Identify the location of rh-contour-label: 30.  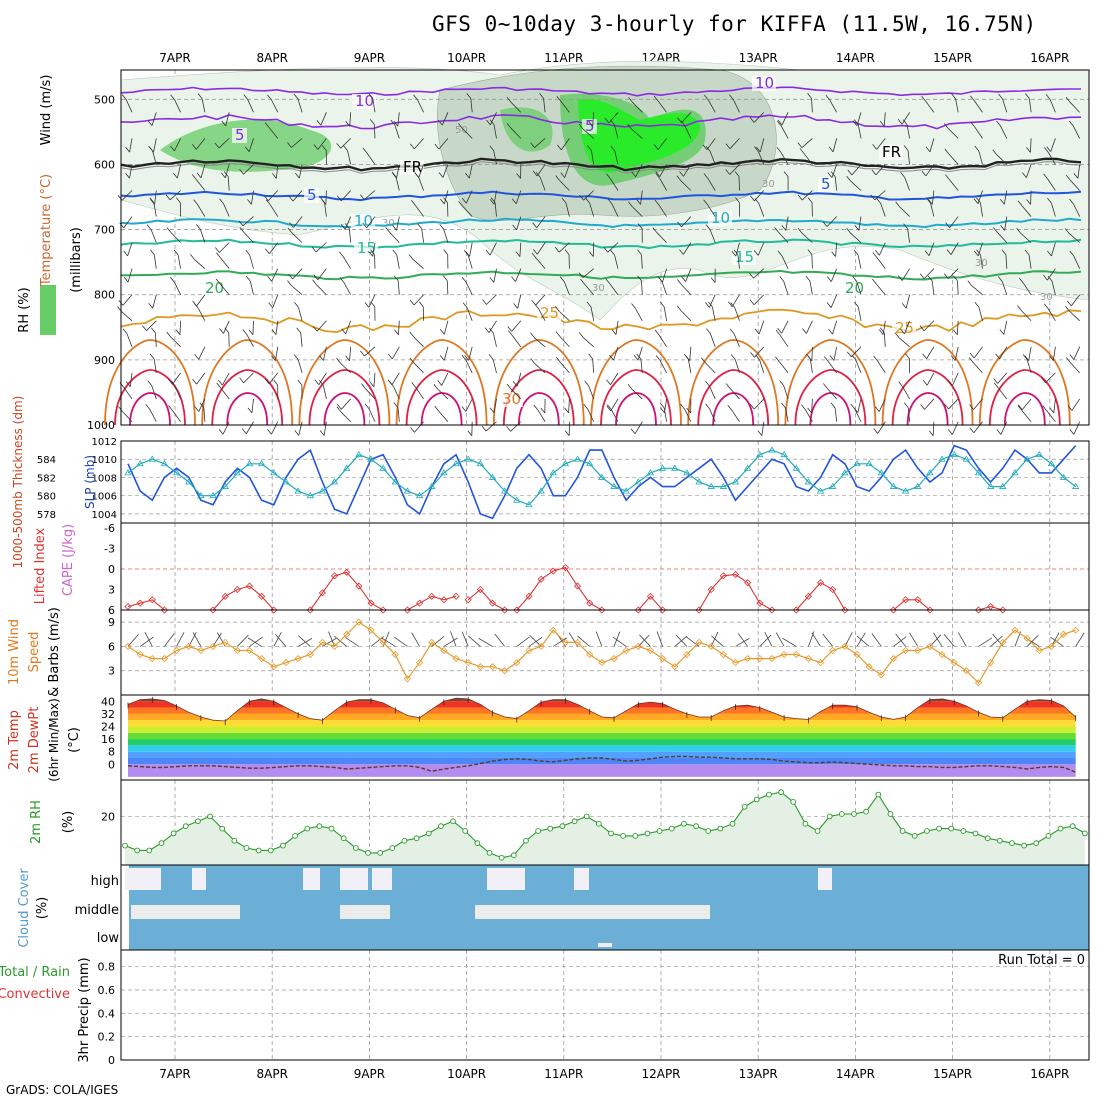
(768, 184).